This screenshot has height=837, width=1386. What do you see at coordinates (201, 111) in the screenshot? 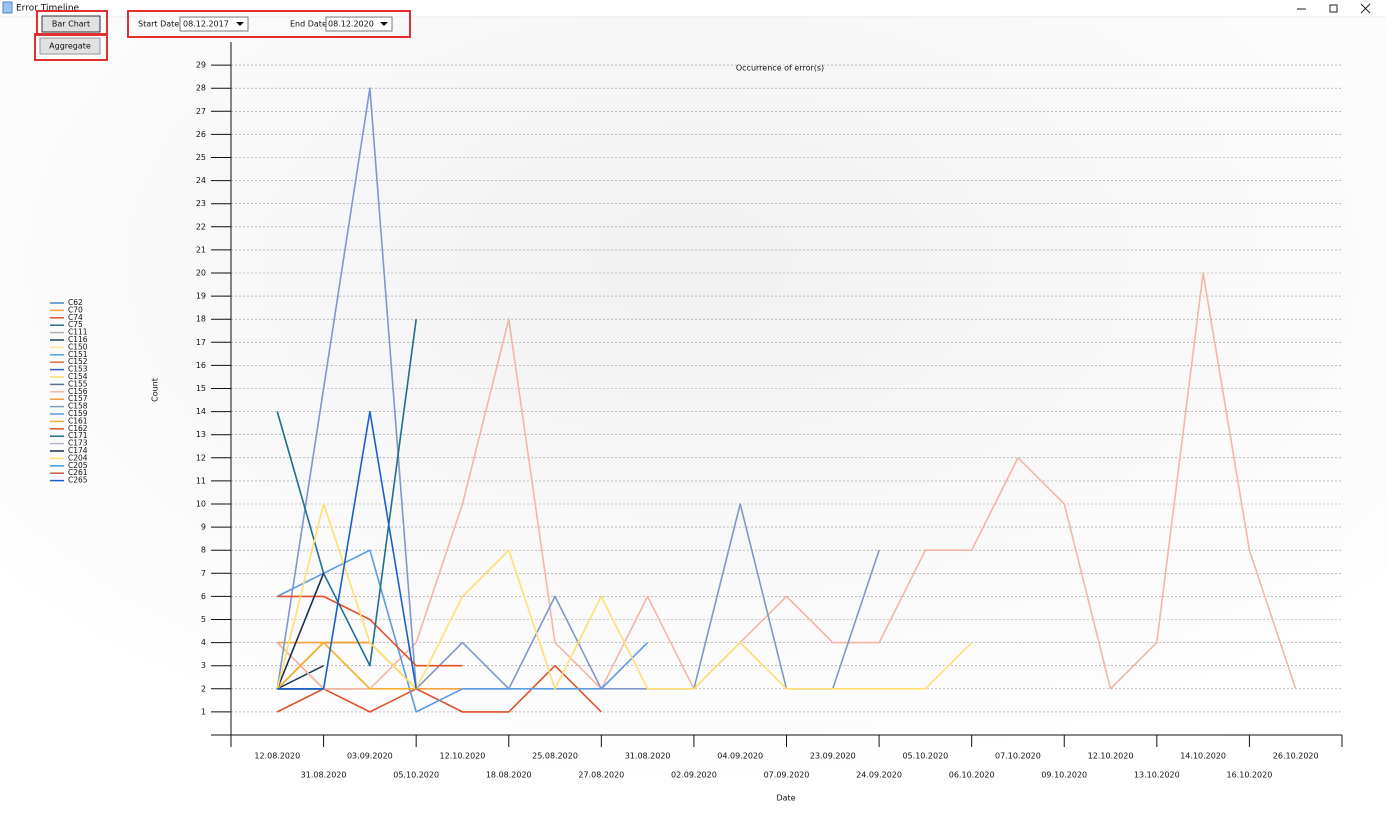
I see `y-tick-label: 27` at bounding box center [201, 111].